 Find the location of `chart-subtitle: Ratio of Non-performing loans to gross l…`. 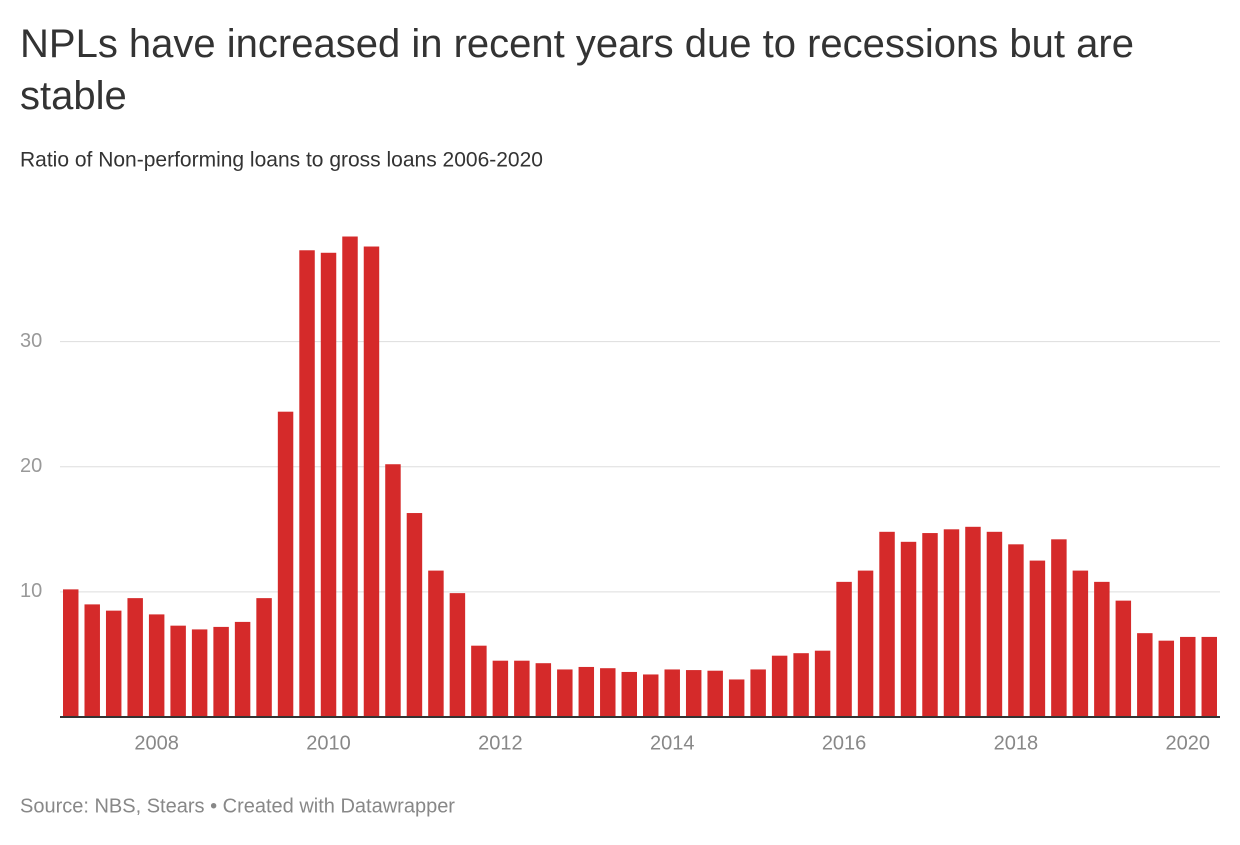

chart-subtitle: Ratio of Non-performing loans to gross l… is located at coordinates (281, 160).